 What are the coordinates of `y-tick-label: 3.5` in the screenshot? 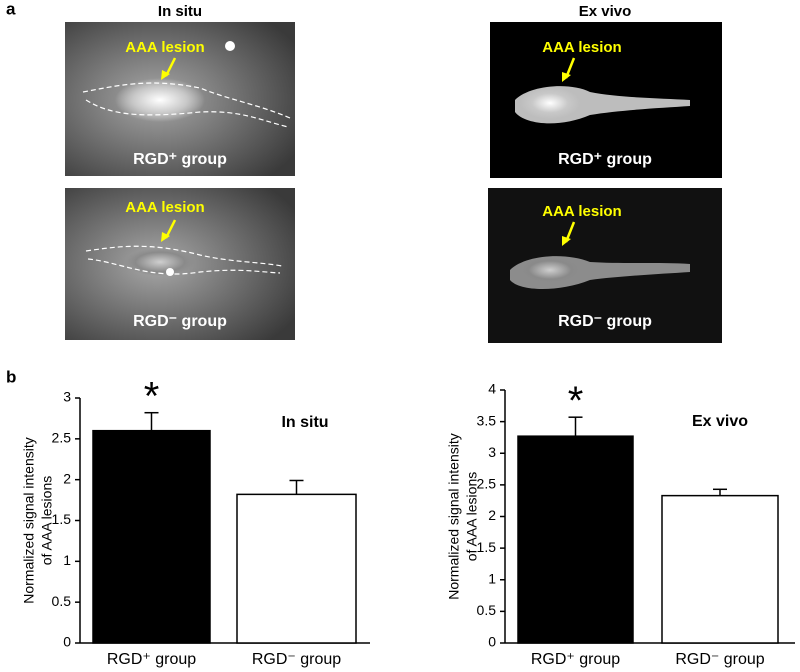 It's located at (487, 420).